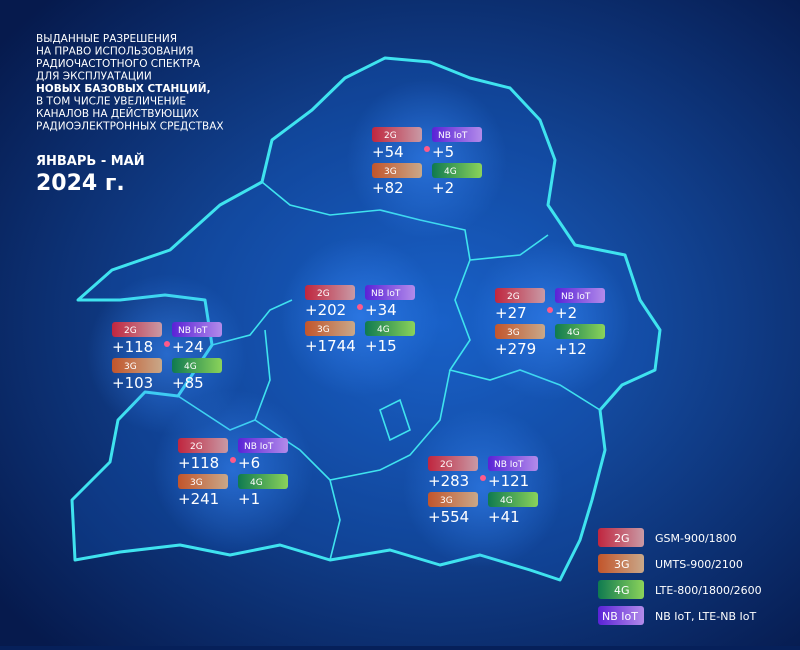  I want to click on legend-tag: NB IoT, so click(620, 616).